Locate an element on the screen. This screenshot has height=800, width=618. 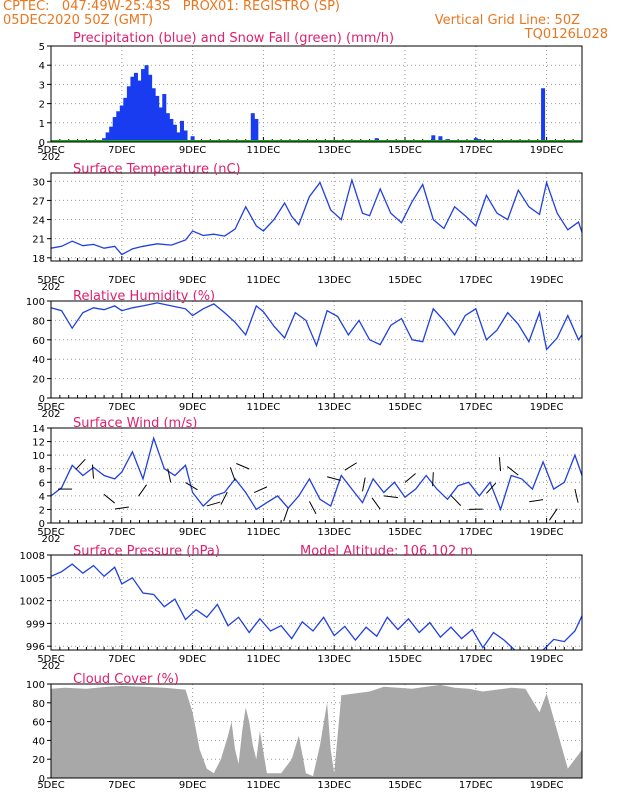
y-tick-label: 996 is located at coordinates (35, 647).